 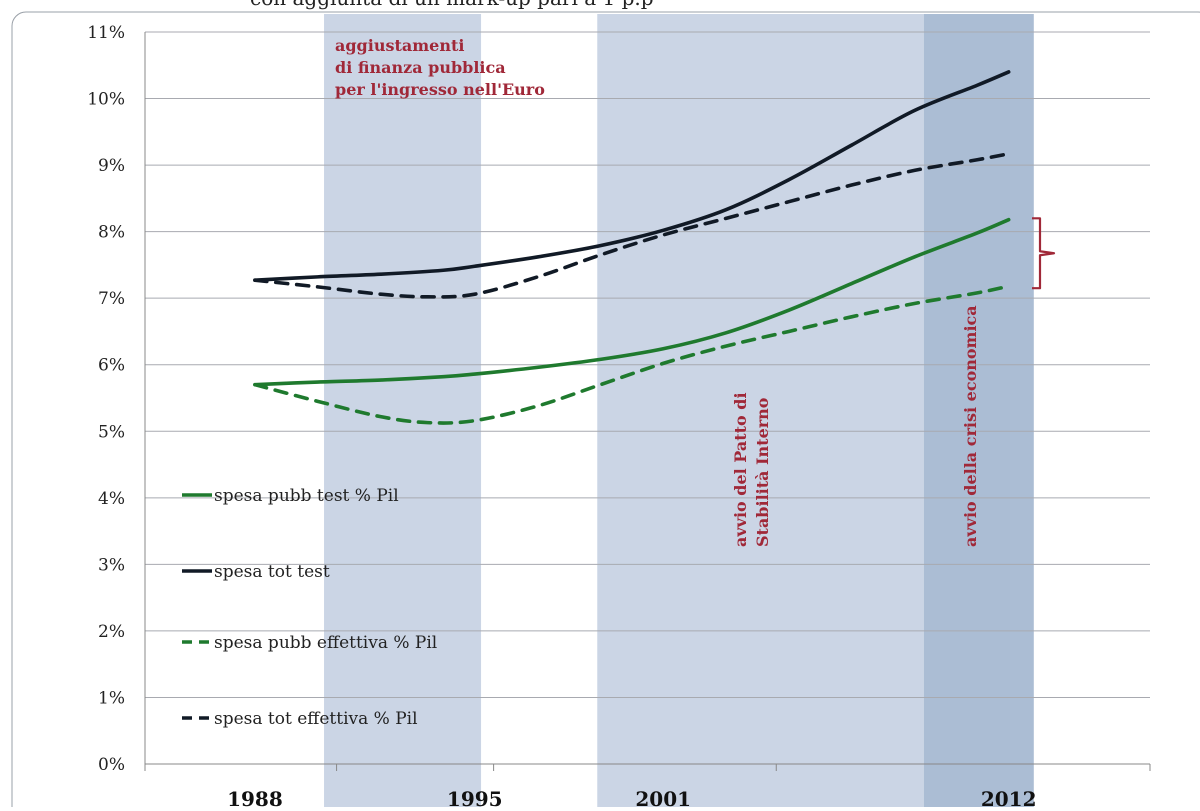 I want to click on legend-label-0: spesa pubb test % Pil, so click(x=306, y=496).